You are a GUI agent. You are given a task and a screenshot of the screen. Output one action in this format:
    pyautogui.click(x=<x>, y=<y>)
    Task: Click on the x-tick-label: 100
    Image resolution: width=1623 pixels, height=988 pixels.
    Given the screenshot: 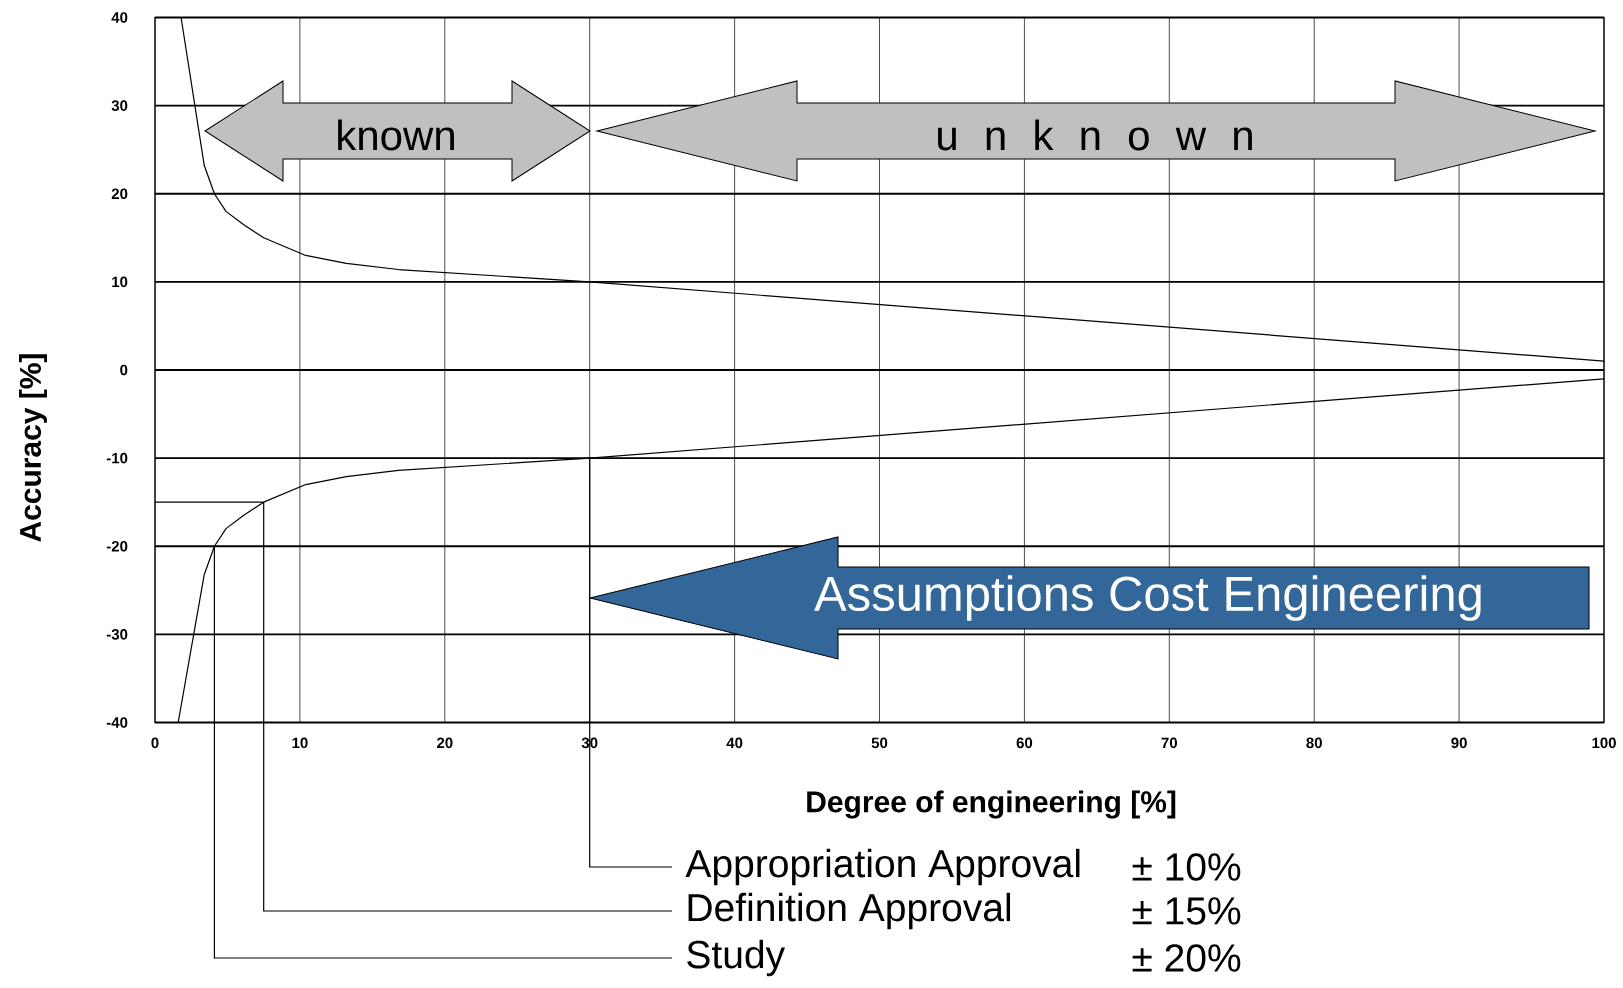 What is the action you would take?
    pyautogui.click(x=1604, y=743)
    